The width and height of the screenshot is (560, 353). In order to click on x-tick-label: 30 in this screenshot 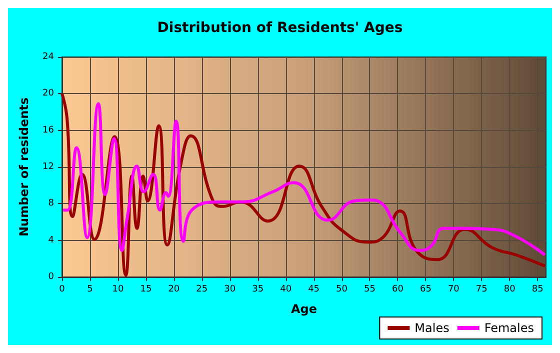, I will do `click(230, 289)`.